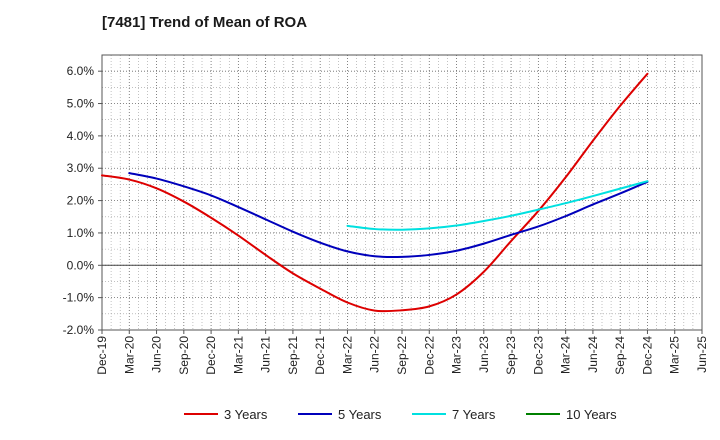 The width and height of the screenshot is (720, 440). What do you see at coordinates (81, 201) in the screenshot?
I see `y-tick-label: 2.0%` at bounding box center [81, 201].